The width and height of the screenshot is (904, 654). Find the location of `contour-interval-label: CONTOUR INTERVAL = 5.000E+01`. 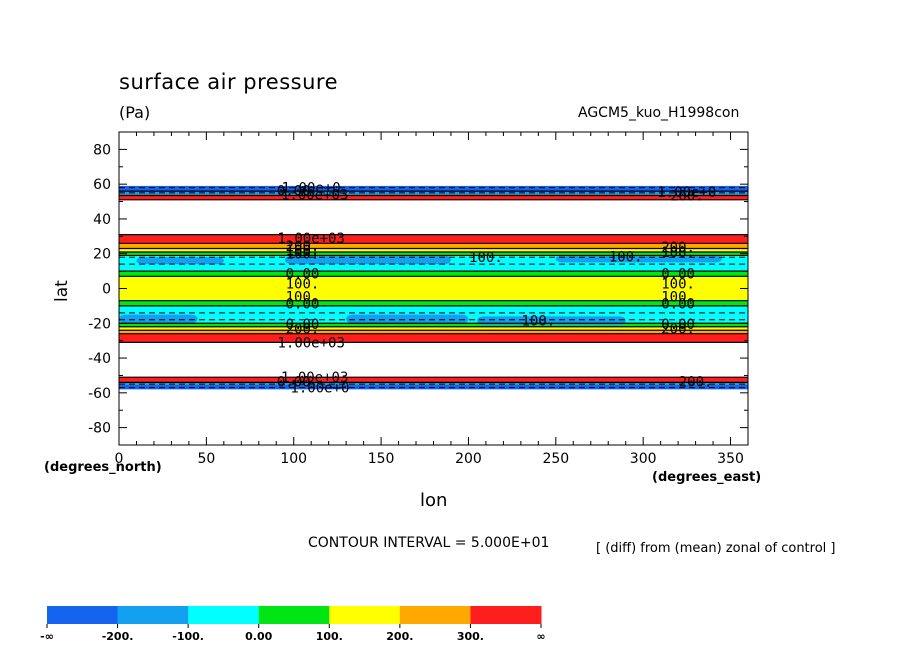

contour-interval-label: CONTOUR INTERVAL = 5.000E+01 is located at coordinates (429, 543).